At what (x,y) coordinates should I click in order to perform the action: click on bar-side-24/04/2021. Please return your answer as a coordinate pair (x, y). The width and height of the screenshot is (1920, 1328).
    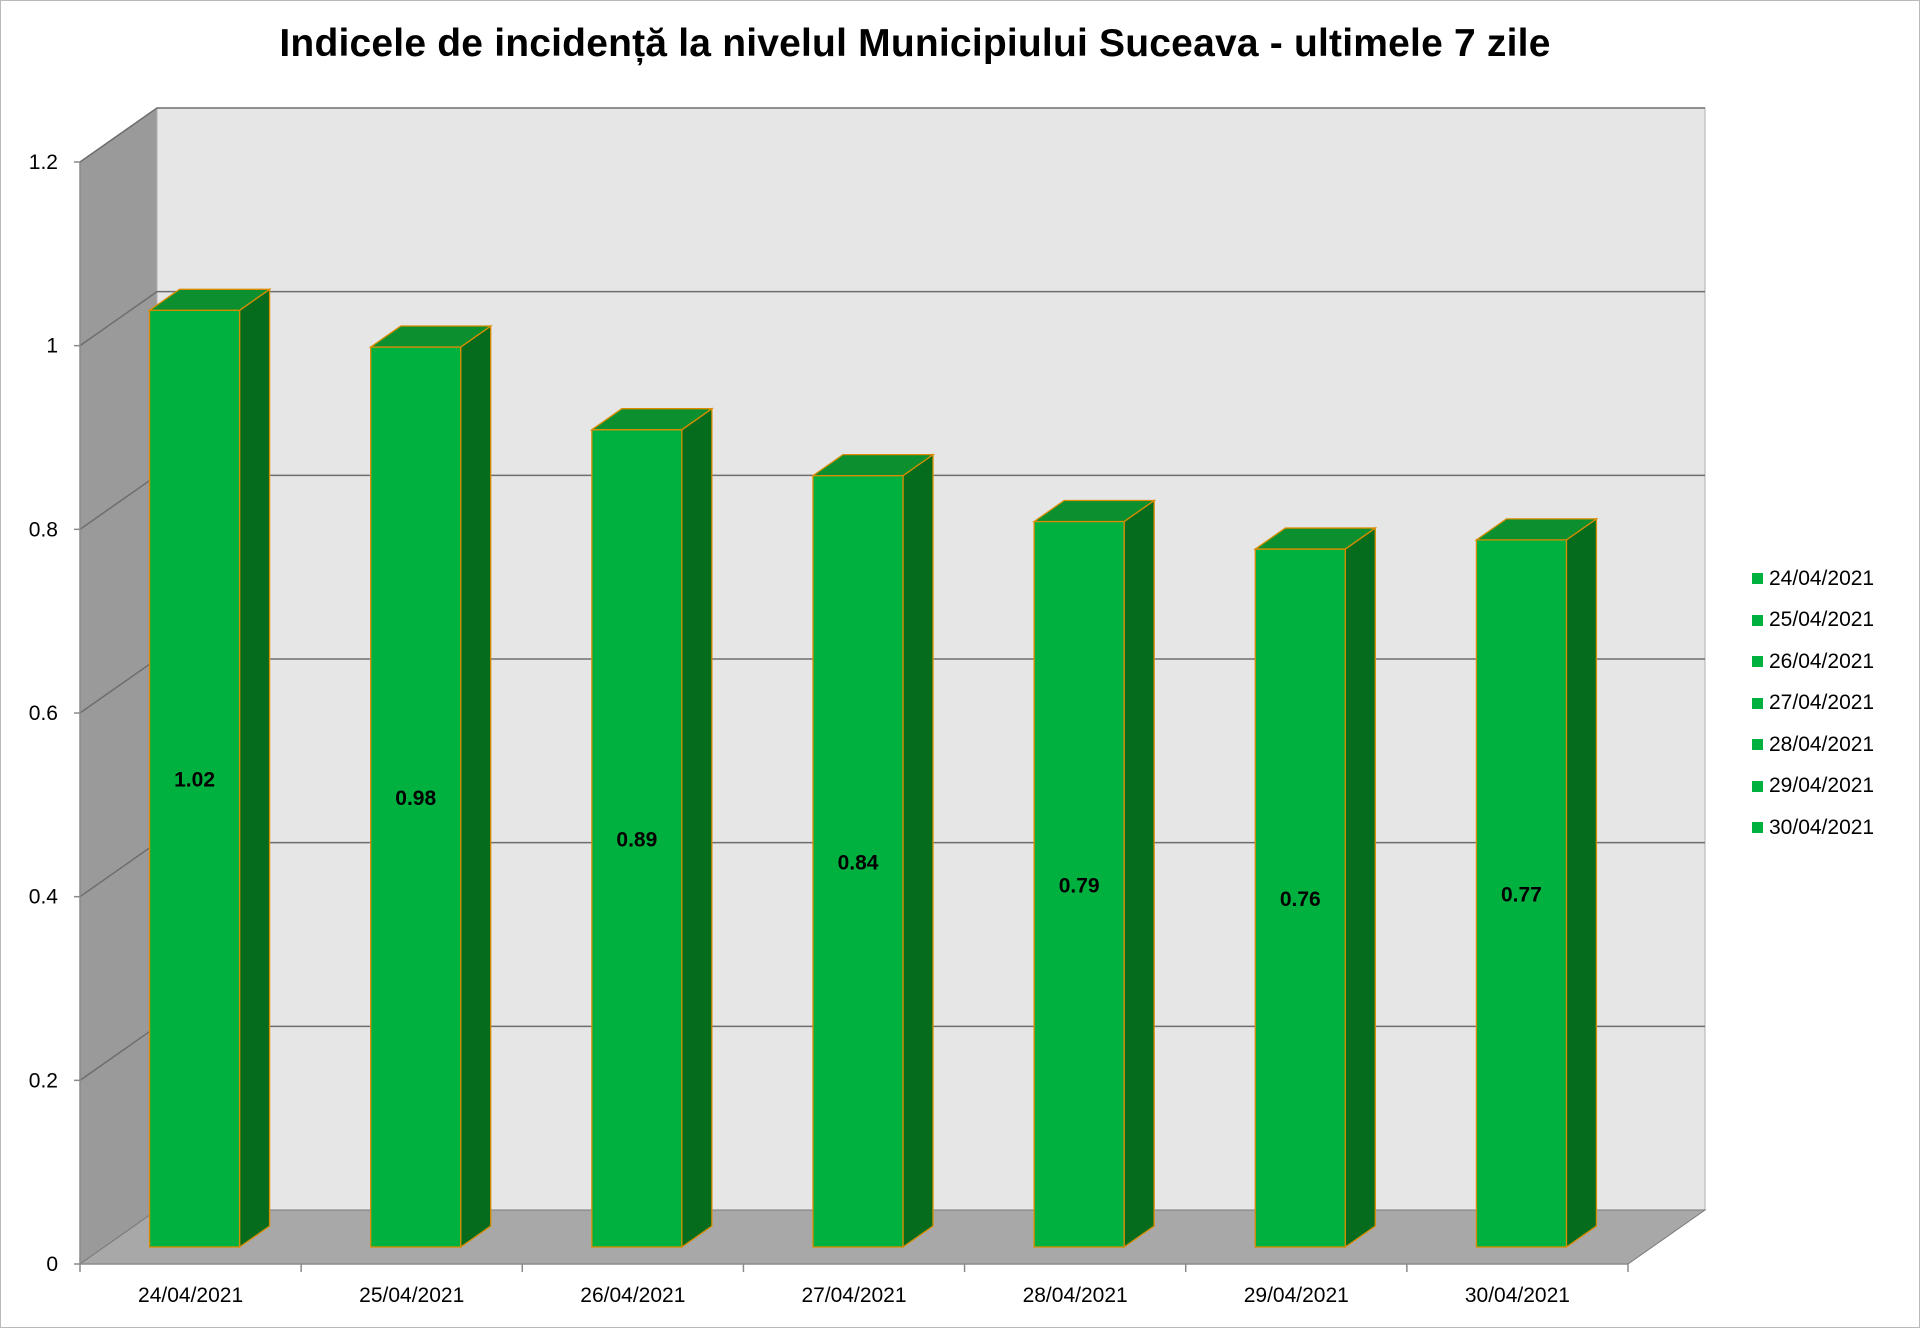
    Looking at the image, I should click on (254, 768).